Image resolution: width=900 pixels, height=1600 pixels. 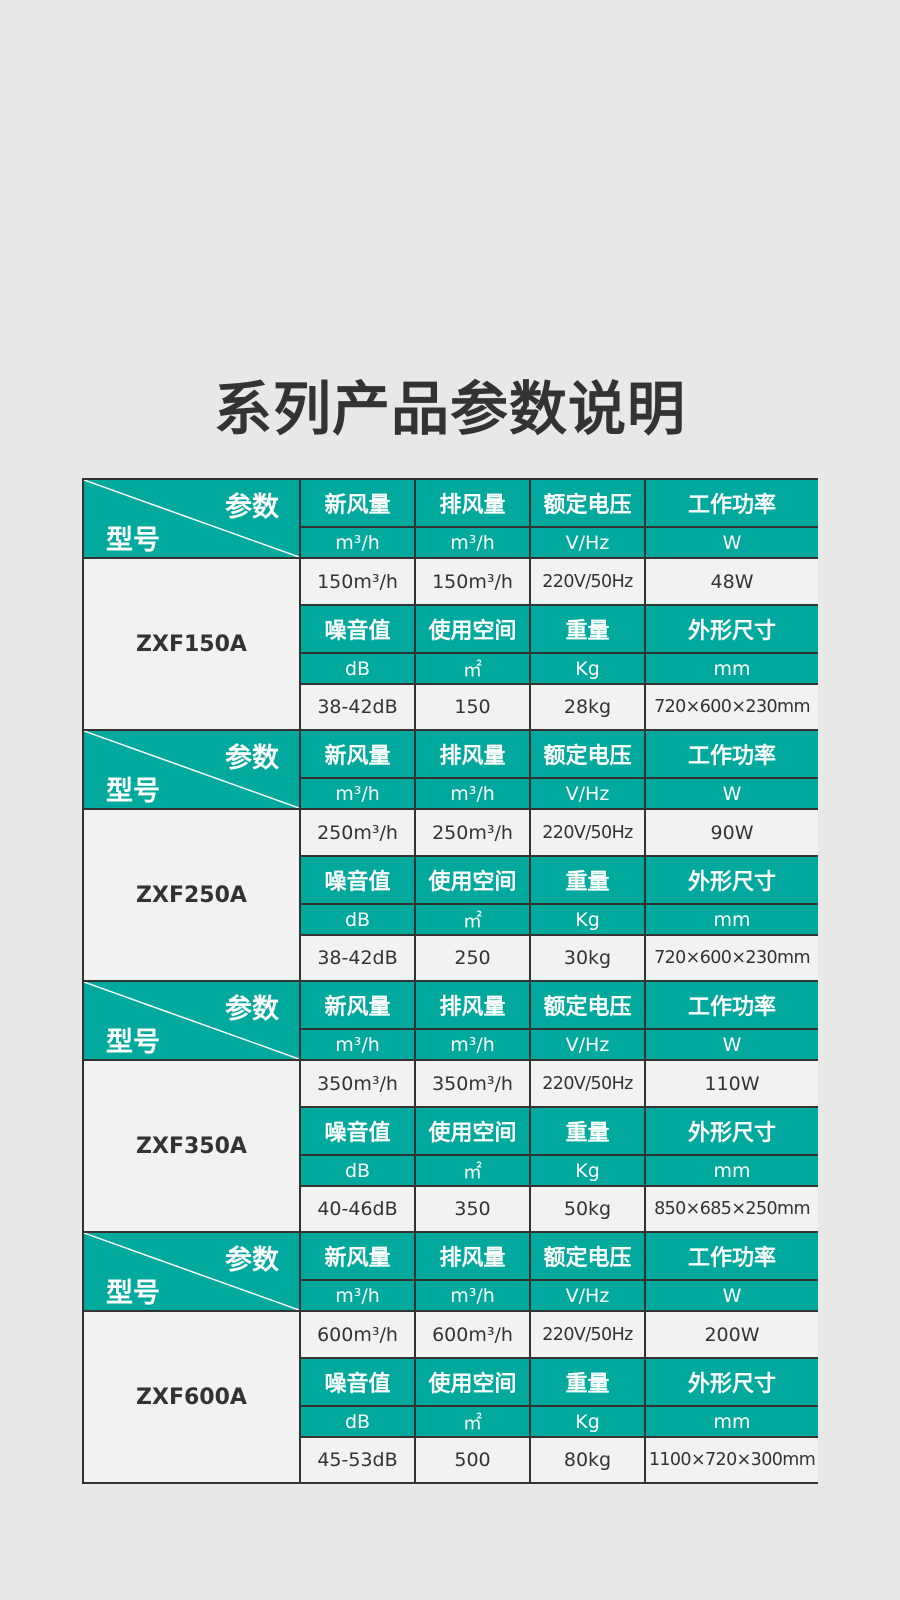 I want to click on model-name: ZXF150A, so click(x=191, y=644).